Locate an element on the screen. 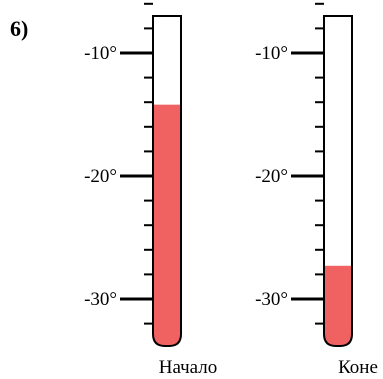 The height and width of the screenshot is (379, 383). caption-end: Коне is located at coordinates (358, 367).